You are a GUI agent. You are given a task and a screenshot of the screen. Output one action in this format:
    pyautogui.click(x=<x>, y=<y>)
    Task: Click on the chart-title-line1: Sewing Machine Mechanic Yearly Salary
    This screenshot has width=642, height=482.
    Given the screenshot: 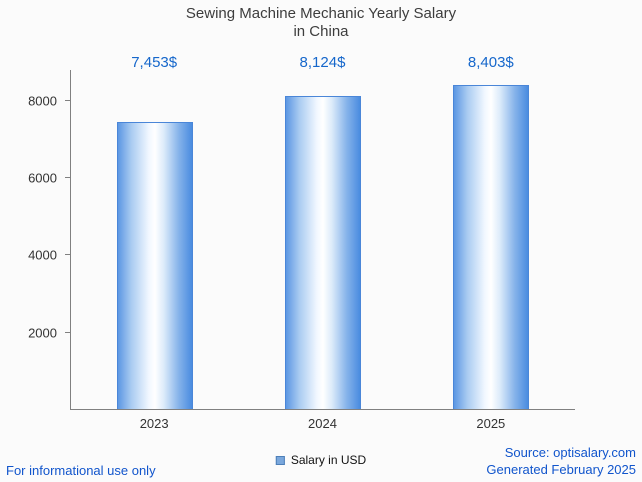 What is the action you would take?
    pyautogui.click(x=321, y=13)
    